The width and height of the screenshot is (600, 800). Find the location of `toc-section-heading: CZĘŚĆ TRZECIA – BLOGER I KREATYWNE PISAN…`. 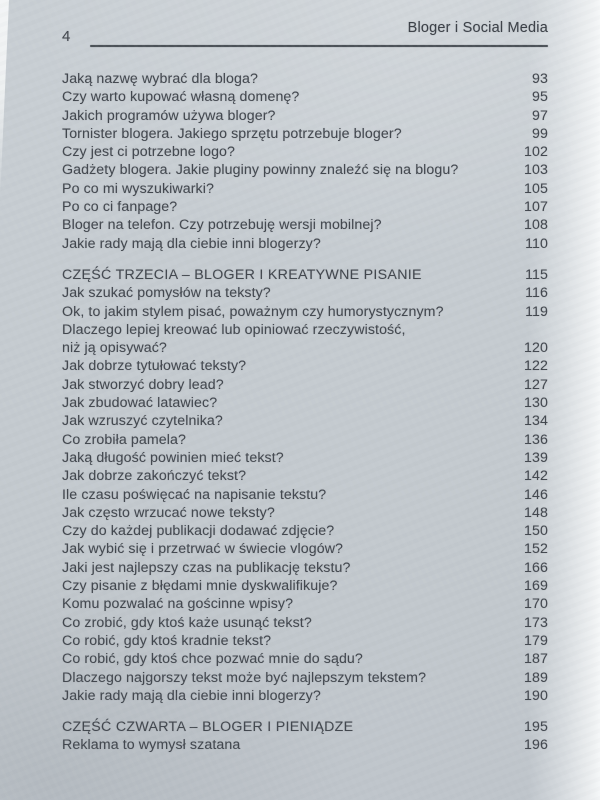

toc-section-heading: CZĘŚĆ TRZECIA – BLOGER I KREATYWNE PISAN… is located at coordinates (305, 275).